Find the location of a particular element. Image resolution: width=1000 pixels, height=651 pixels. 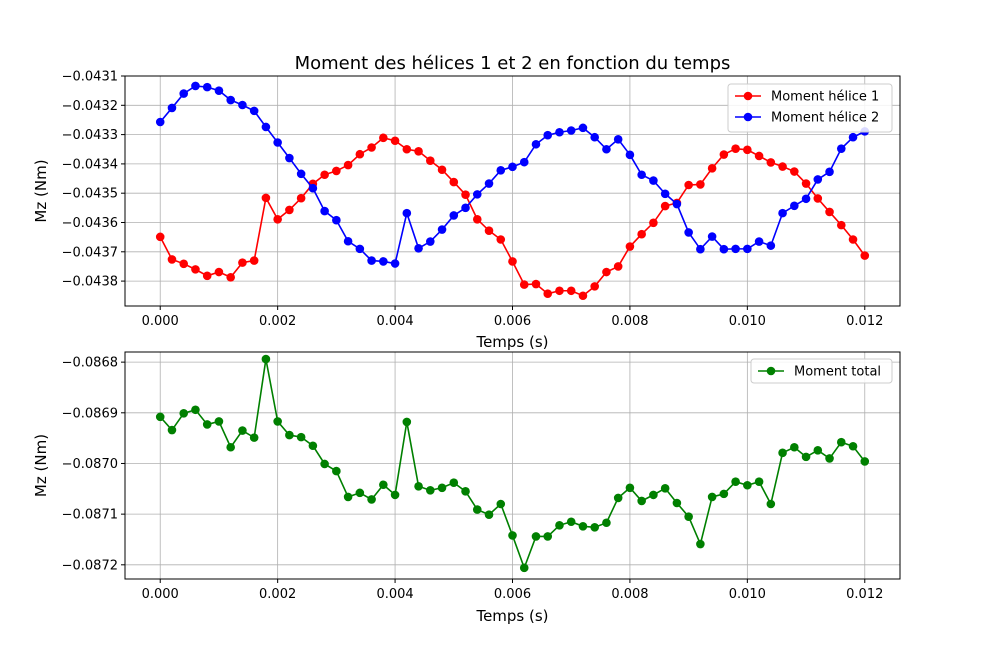

x-tick-label: 0.004 is located at coordinates (394, 594).